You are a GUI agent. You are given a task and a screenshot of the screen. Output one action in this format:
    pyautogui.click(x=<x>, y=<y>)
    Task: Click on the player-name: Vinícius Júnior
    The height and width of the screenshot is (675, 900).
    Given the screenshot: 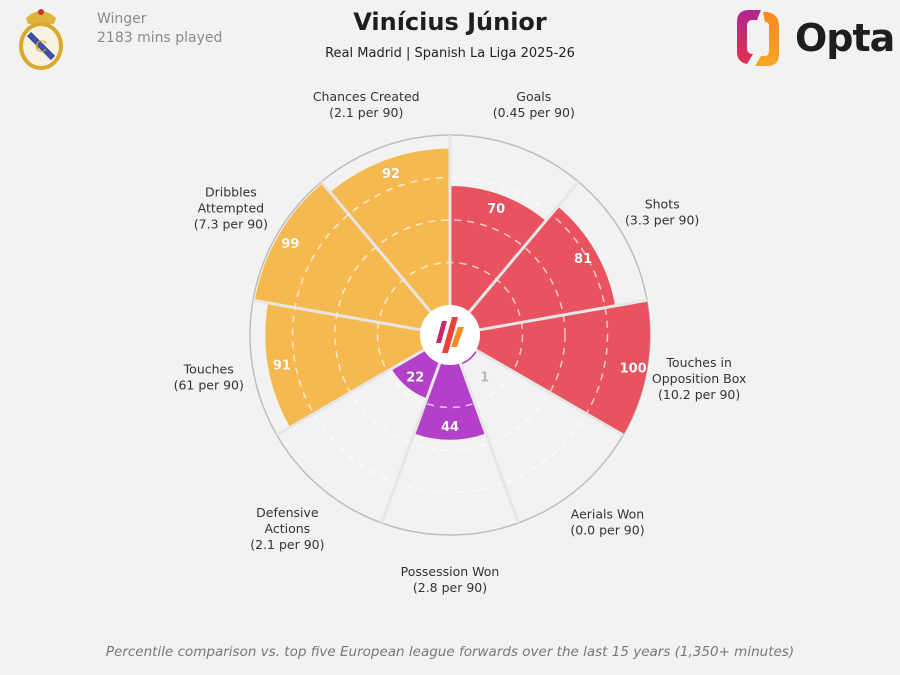 What is the action you would take?
    pyautogui.click(x=450, y=22)
    